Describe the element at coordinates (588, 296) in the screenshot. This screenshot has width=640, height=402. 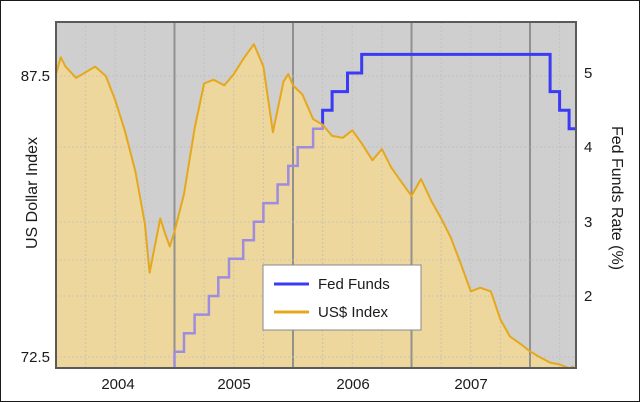
I see `y2-tick-2: 2` at that location.